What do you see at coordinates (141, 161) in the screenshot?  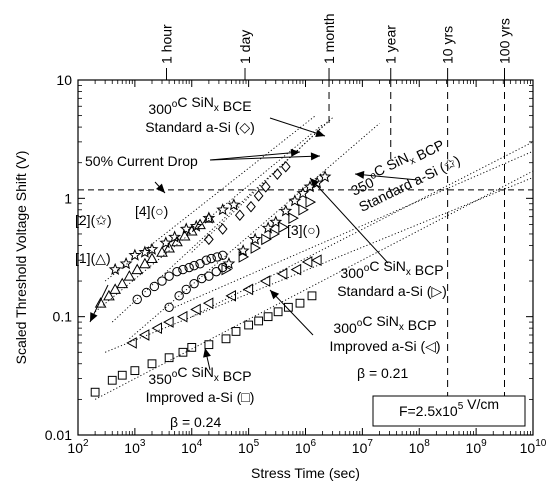 I see `current-drop-label: 50% Current Drop` at bounding box center [141, 161].